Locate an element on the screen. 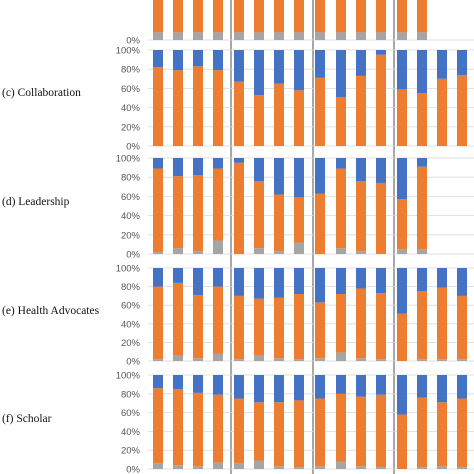 Image resolution: width=474 pixels, height=474 pixels. panel-label: (d) Leadership is located at coordinates (36, 202).